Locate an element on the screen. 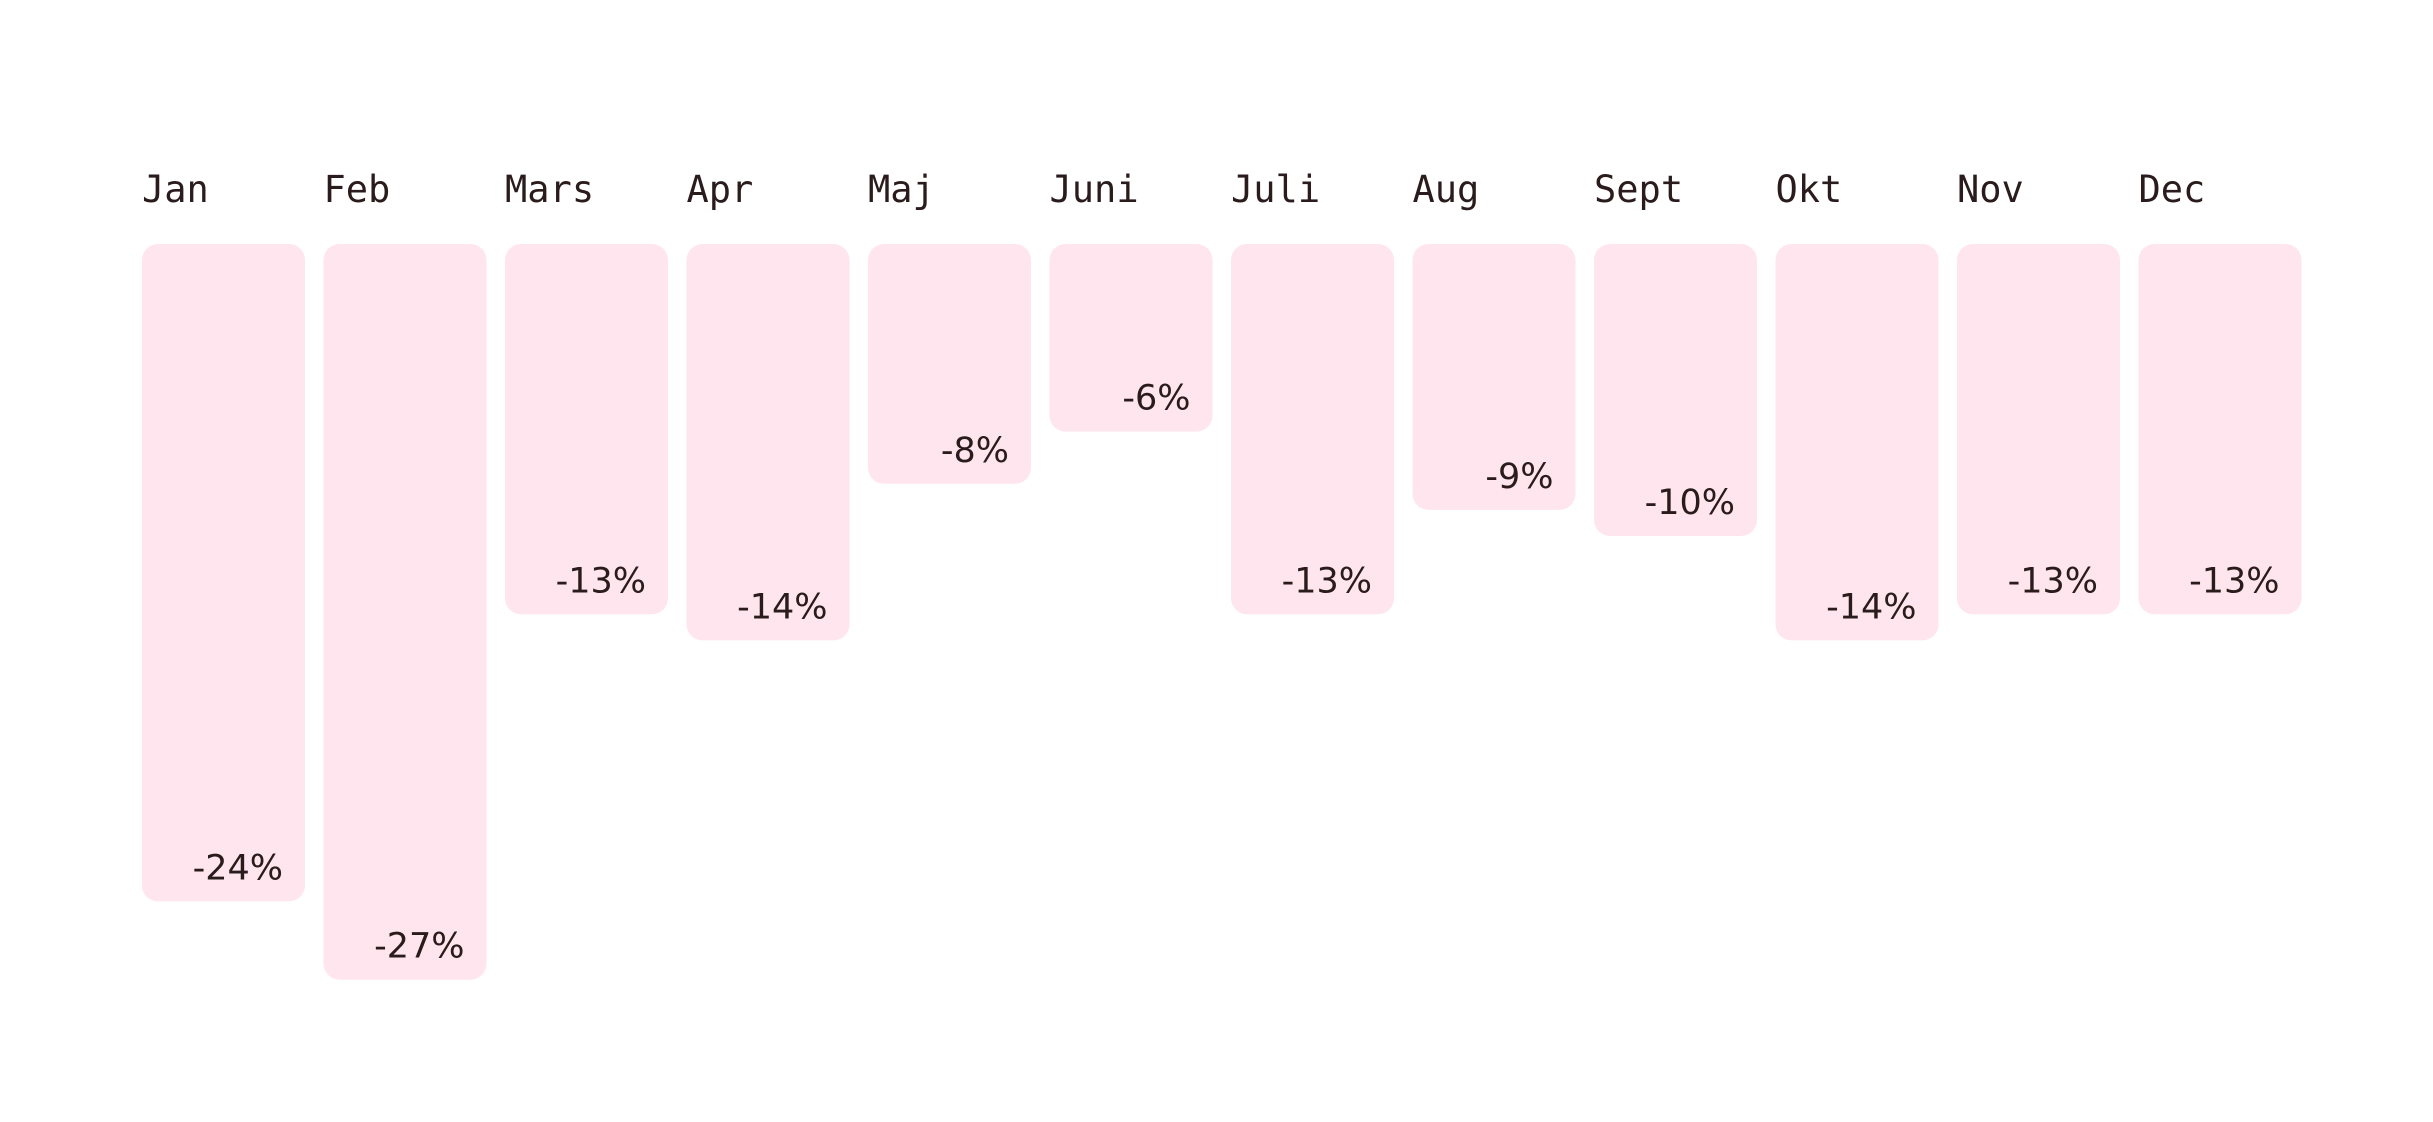 This screenshot has height=1122, width=2433. bar-group-juli: Juli -13% is located at coordinates (1312, 391).